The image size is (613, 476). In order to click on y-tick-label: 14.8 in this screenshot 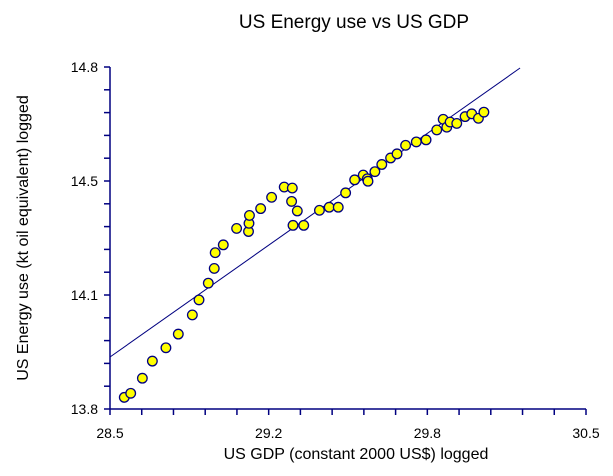, I will do `click(84, 67)`.